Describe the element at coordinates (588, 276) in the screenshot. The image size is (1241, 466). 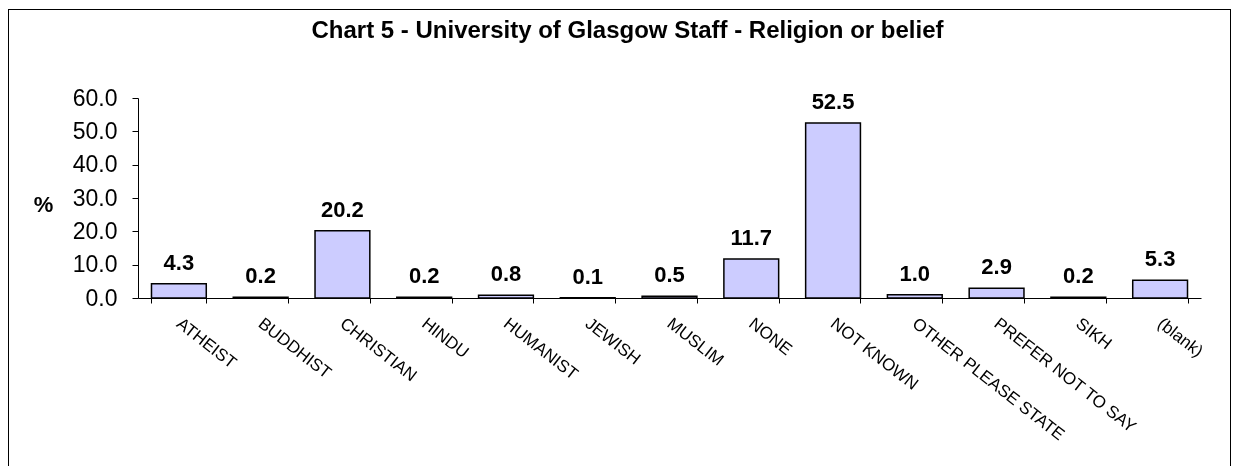
I see `data-label: 0.1` at that location.